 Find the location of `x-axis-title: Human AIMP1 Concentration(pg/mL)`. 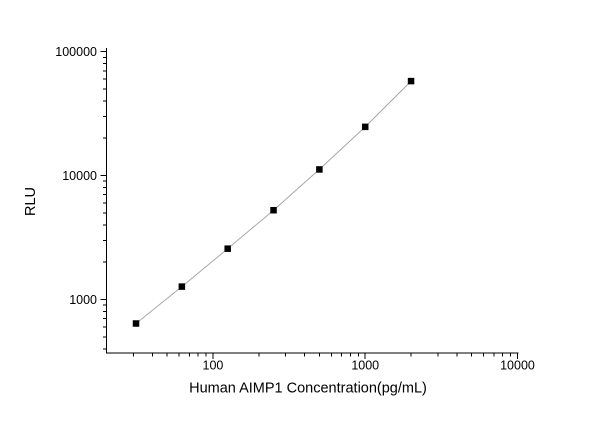

x-axis-title: Human AIMP1 Concentration(pg/mL) is located at coordinates (308, 389).